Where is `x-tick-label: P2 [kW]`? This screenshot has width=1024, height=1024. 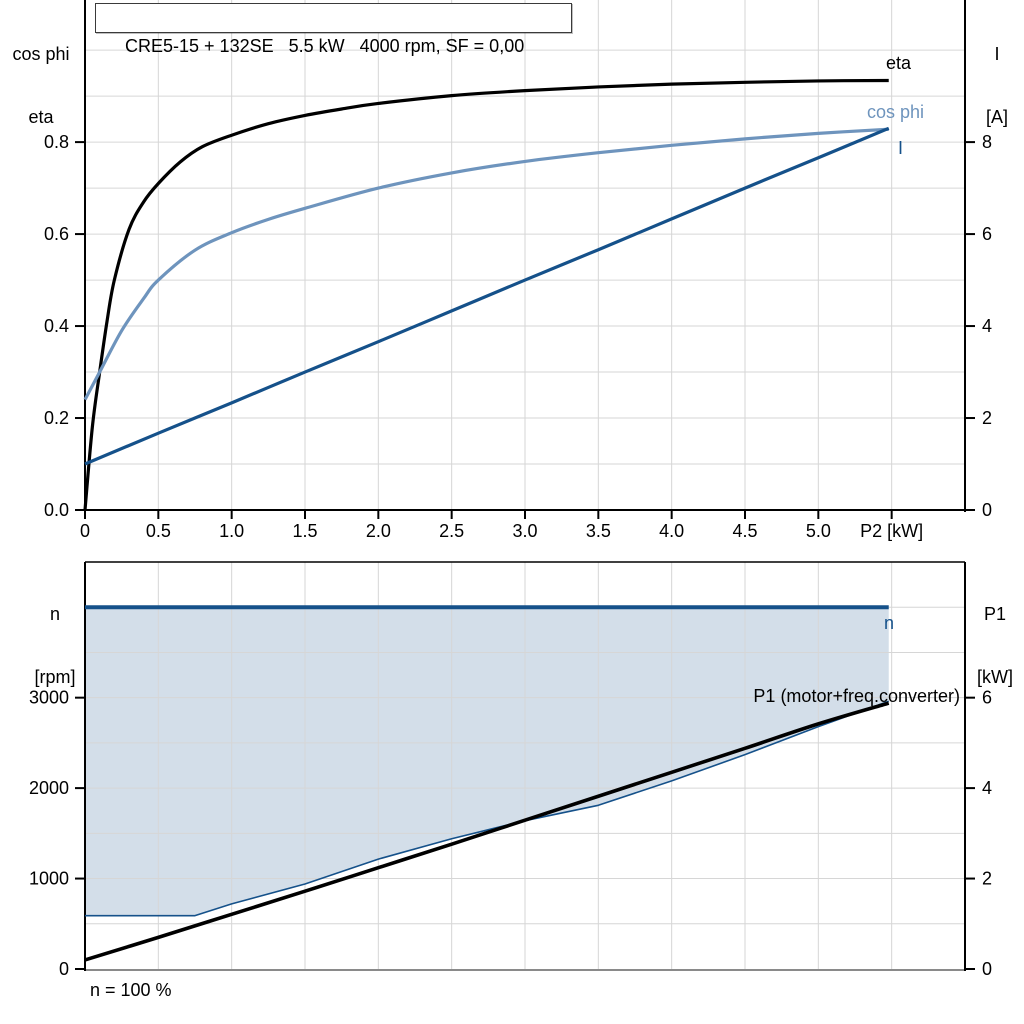
x-tick-label: P2 [kW] is located at coordinates (891, 531).